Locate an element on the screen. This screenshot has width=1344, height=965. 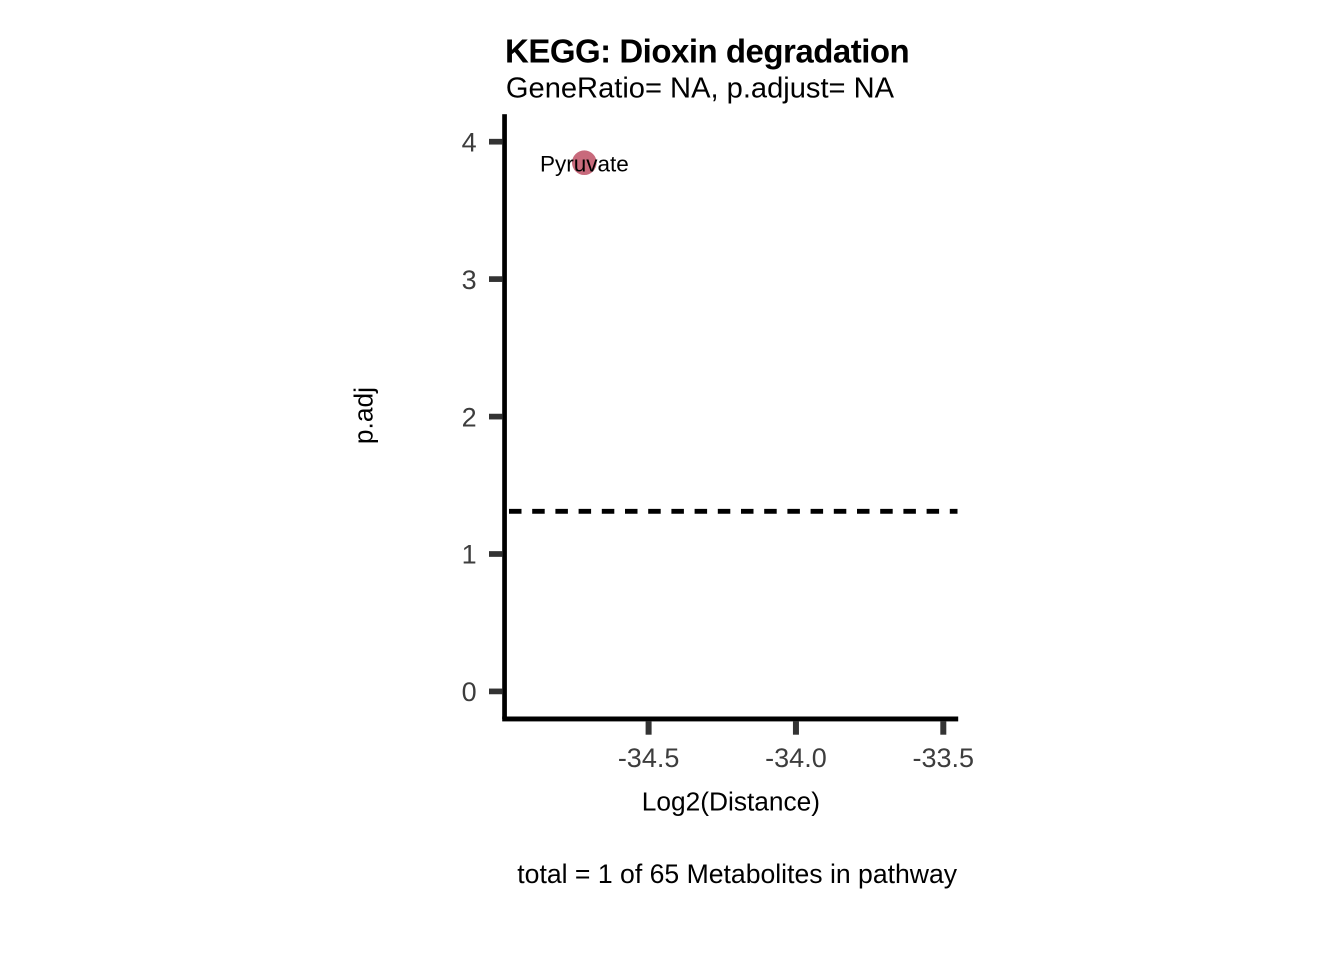
svg-text: 1 is located at coordinates (469, 555).